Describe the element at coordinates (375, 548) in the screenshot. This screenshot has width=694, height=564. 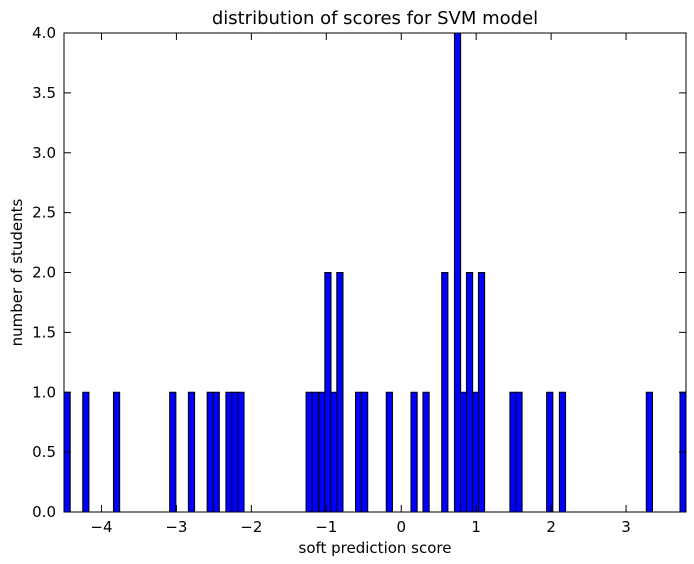
I see `x-axis-title: soft prediction score` at that location.